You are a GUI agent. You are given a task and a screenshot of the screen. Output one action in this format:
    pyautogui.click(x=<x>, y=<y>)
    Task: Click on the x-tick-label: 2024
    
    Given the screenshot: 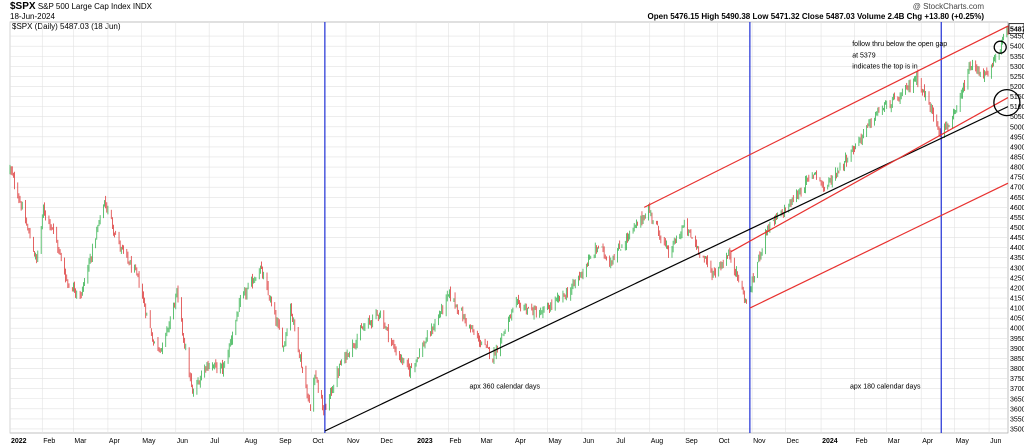 What is the action you would take?
    pyautogui.click(x=830, y=441)
    